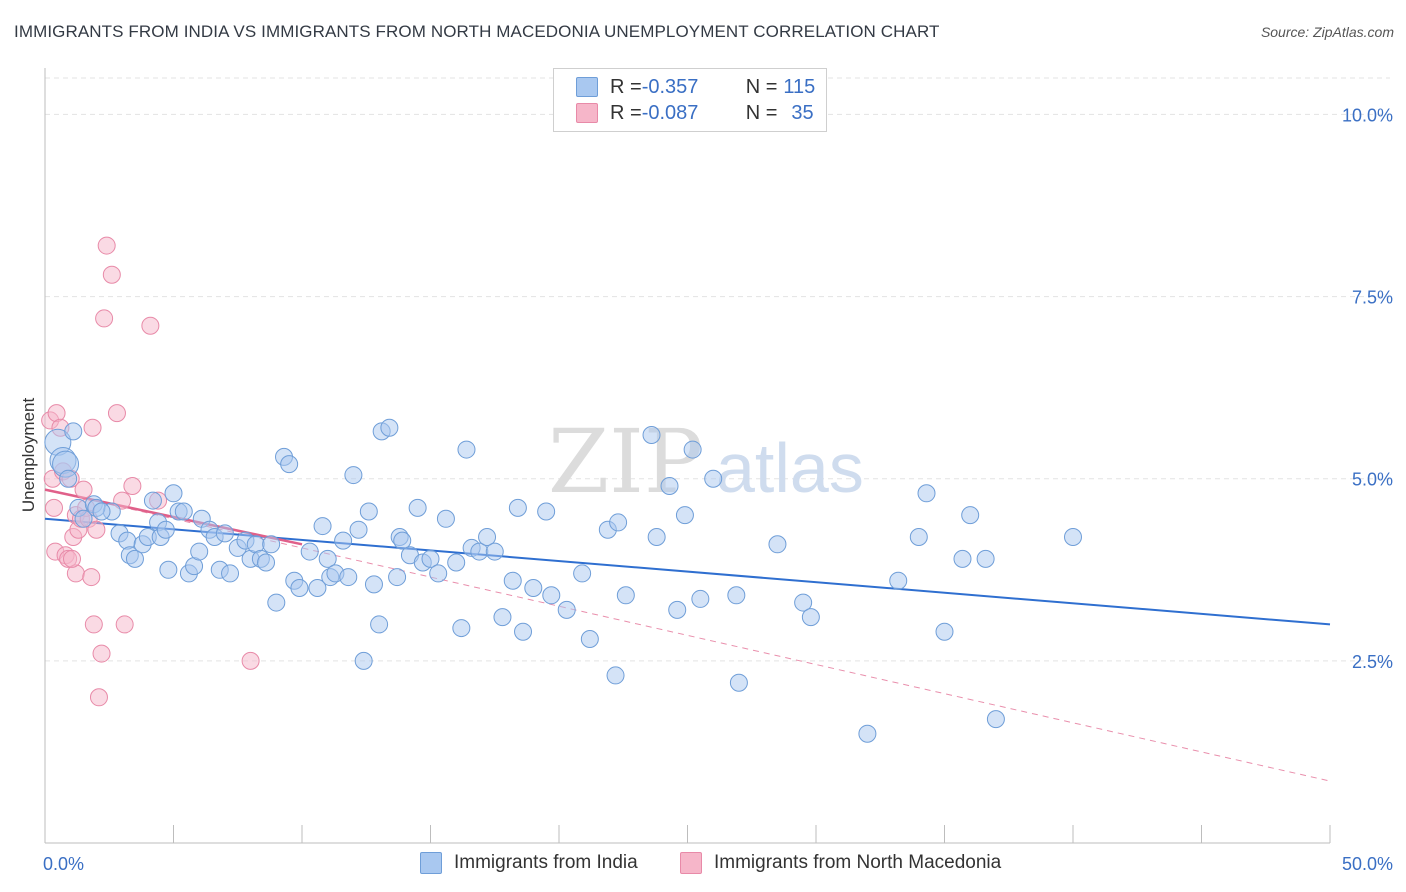 The width and height of the screenshot is (1406, 892). Describe the element at coordinates (626, 112) in the screenshot. I see `legend-r-label-nm: R =` at that location.